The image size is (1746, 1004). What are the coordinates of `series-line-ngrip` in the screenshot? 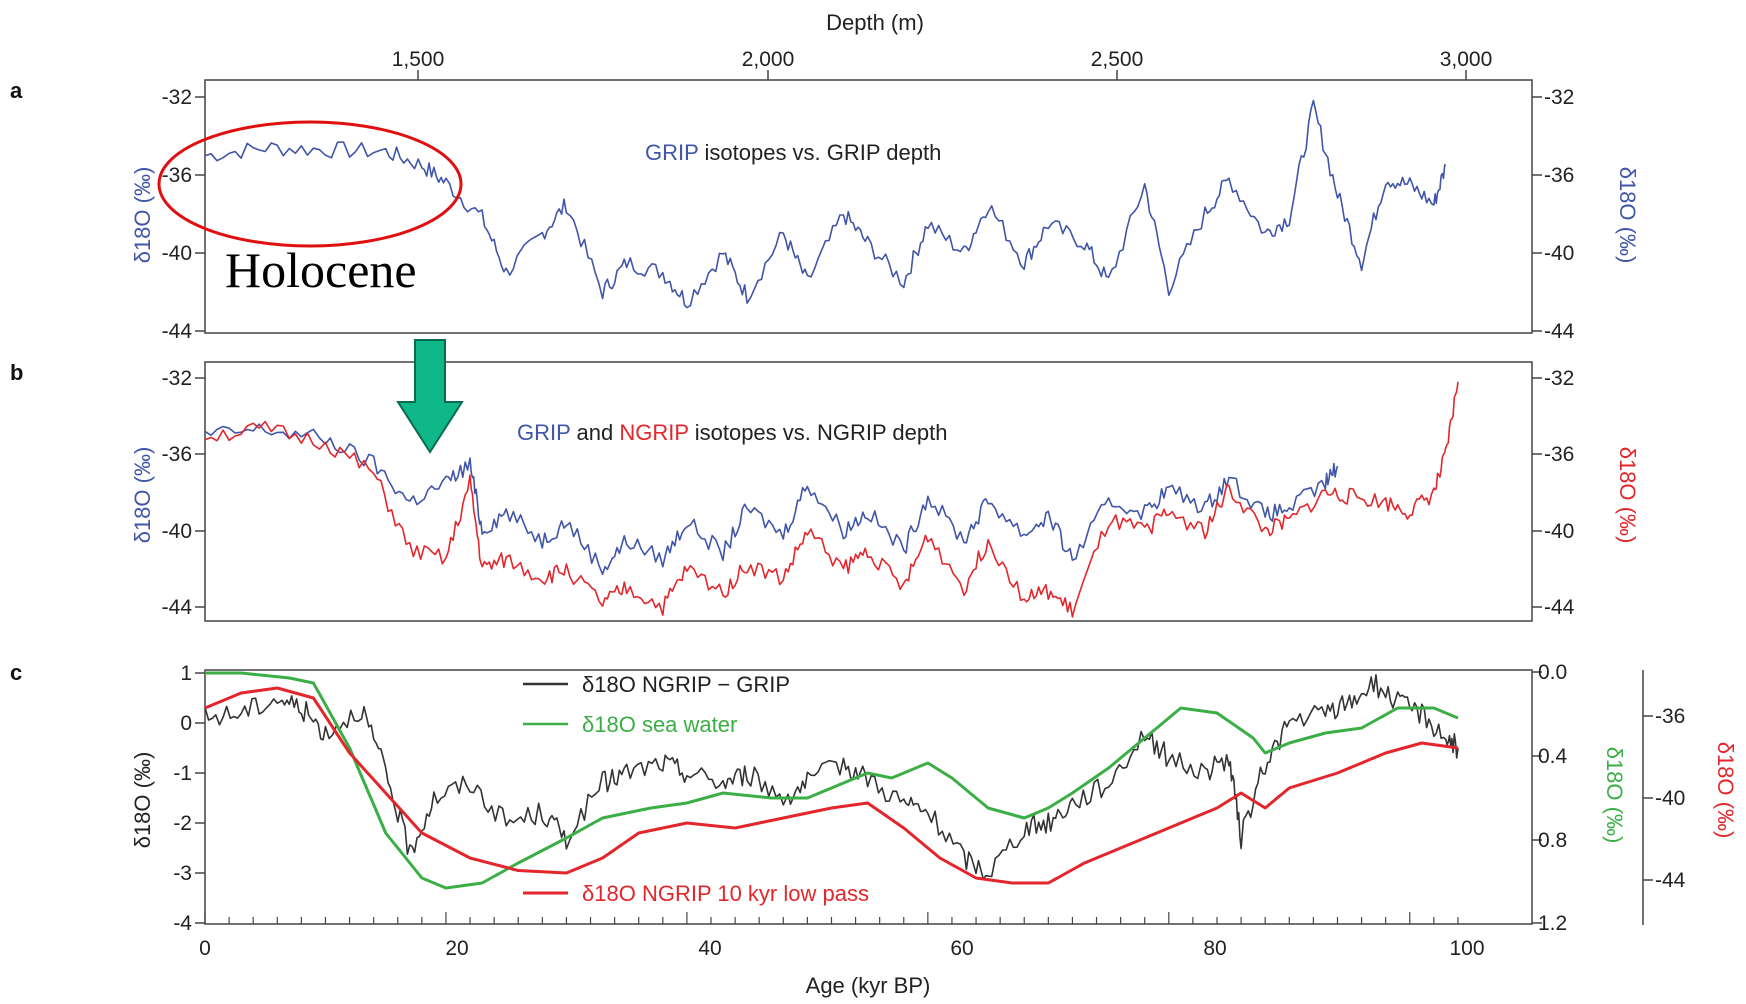 It's located at (831, 785).